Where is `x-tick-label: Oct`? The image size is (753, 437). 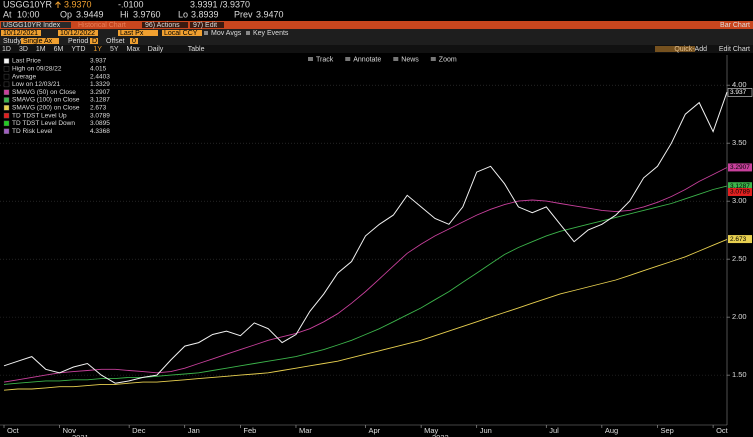
x-tick-label: Oct is located at coordinates (722, 430).